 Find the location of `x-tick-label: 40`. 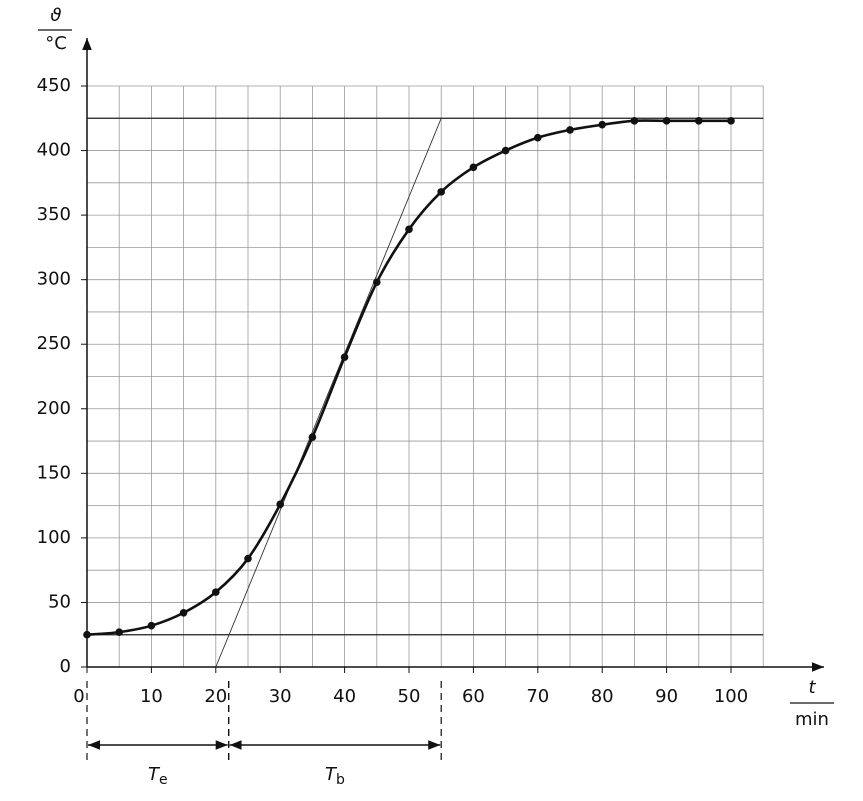

x-tick-label: 40 is located at coordinates (344, 696).